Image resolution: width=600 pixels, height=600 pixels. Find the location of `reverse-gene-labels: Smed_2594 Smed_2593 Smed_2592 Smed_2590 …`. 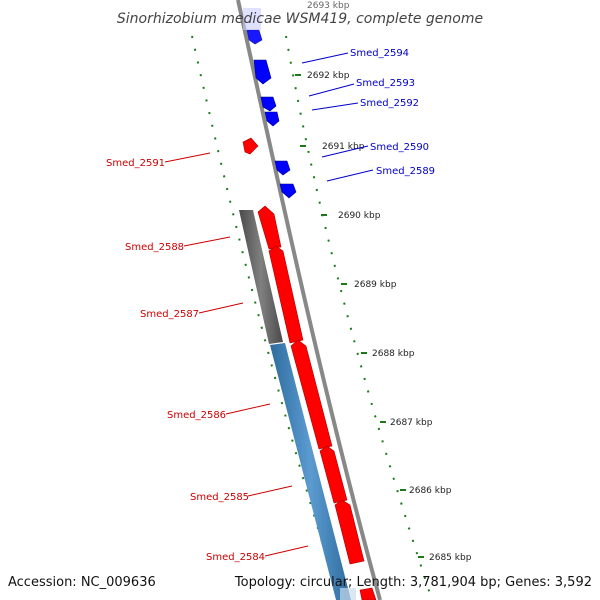

reverse-gene-labels: Smed_2594 Smed_2593 Smed_2592 Smed_2590 … is located at coordinates (368, 115).